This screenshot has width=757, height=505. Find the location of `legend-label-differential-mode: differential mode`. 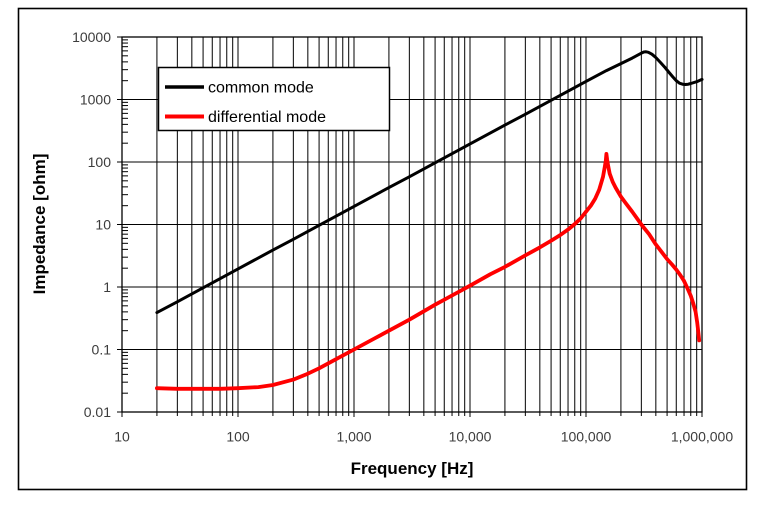

legend-label-differential-mode: differential mode is located at coordinates (267, 117).